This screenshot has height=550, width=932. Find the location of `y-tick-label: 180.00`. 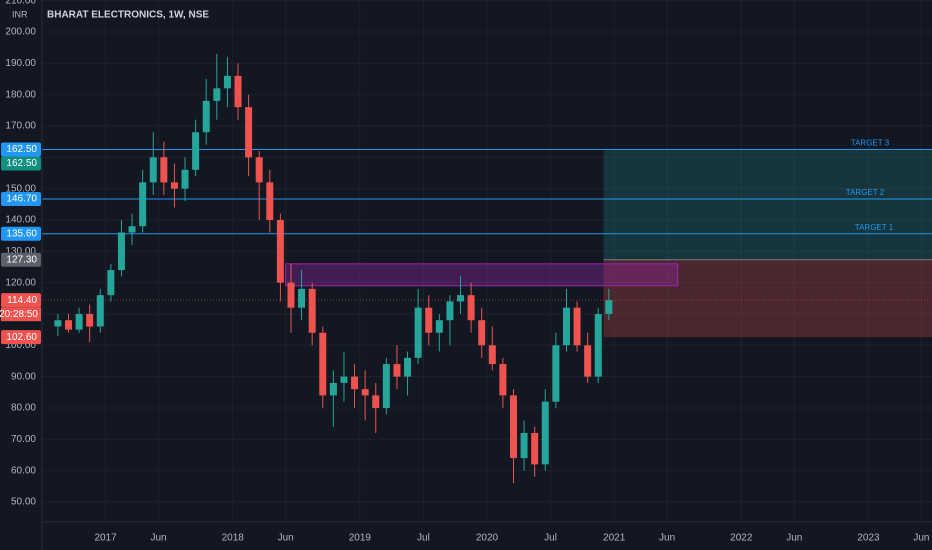

y-tick-label: 180.00 is located at coordinates (20, 94).